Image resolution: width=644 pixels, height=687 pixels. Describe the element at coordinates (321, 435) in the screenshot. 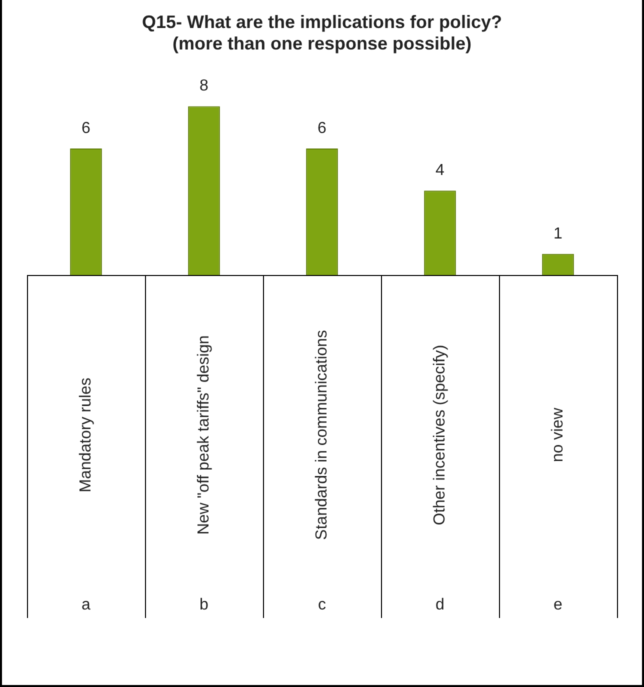

I see `x-tick-label: Standards in communications` at that location.